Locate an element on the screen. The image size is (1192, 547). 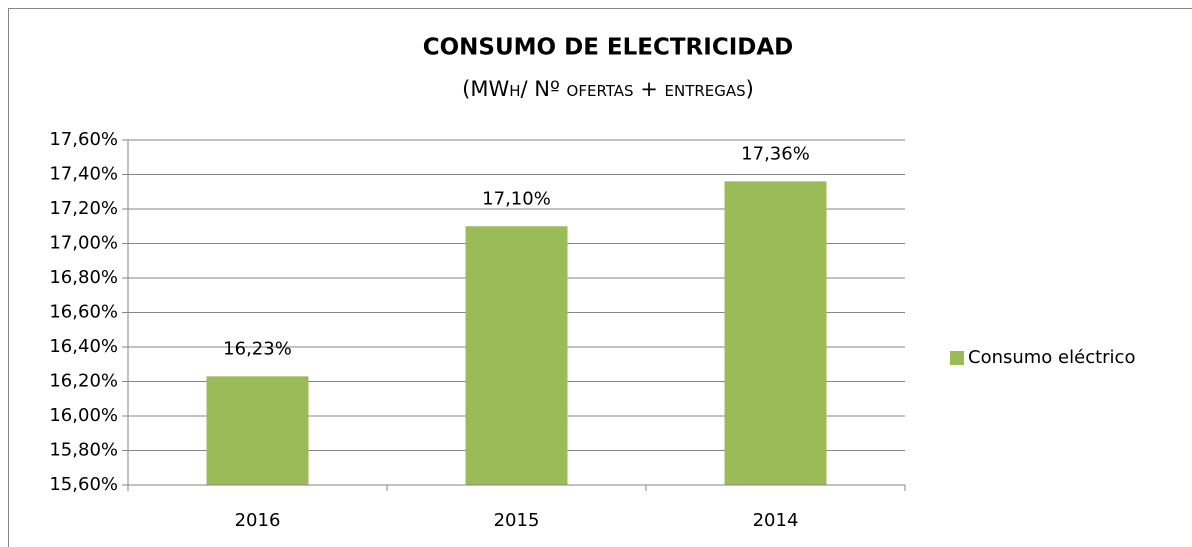
y-tick-label: 15,60% is located at coordinates (83, 484).